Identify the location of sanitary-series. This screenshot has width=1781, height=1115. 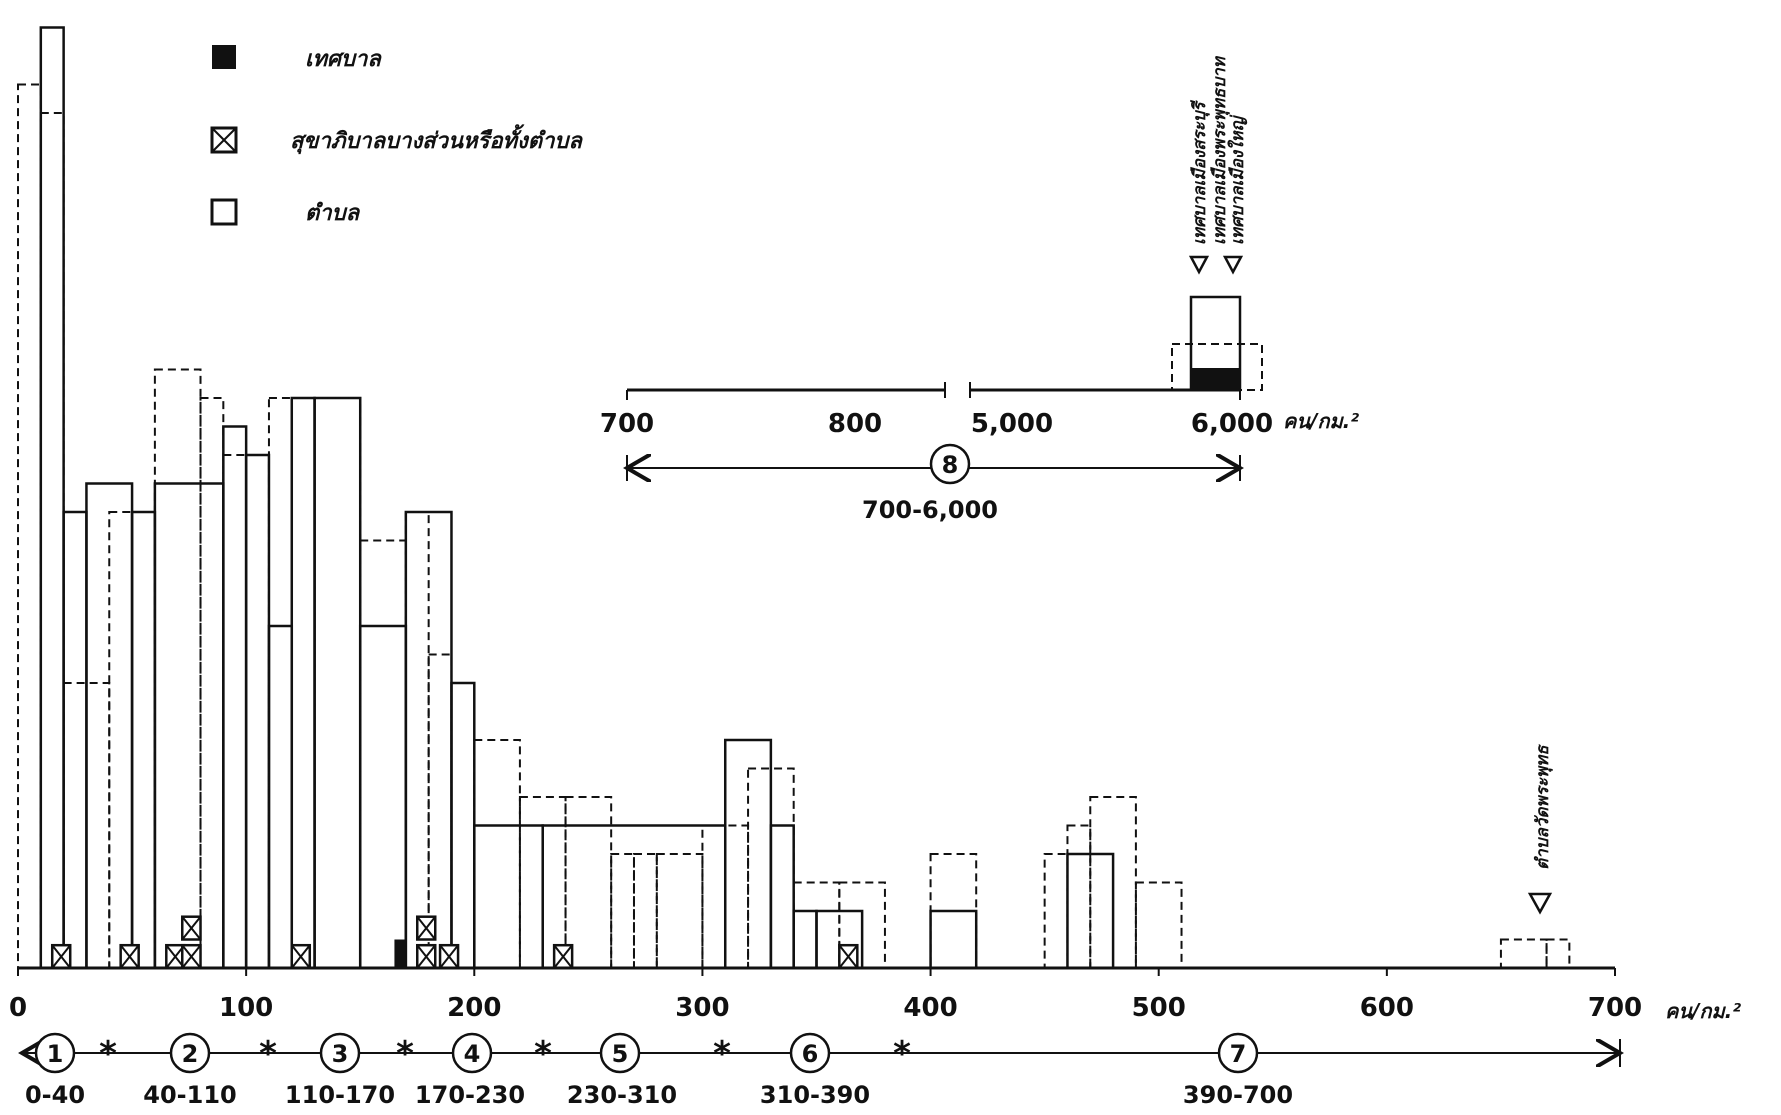
(454, 942).